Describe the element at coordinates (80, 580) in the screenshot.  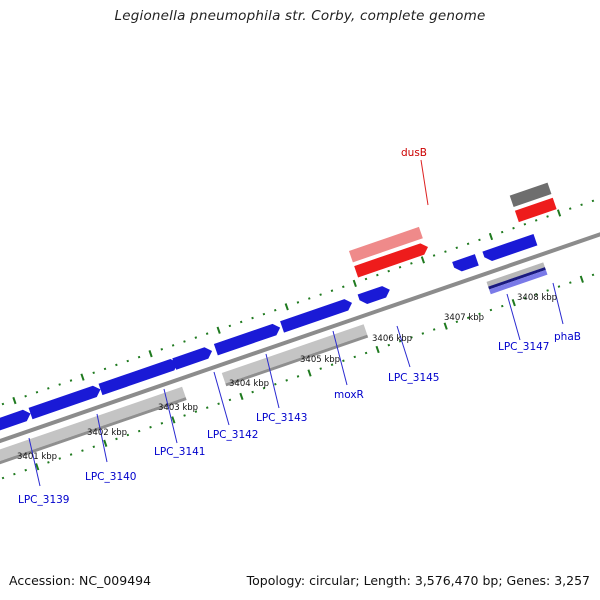
I see `accession-text: Accession: NC_009494` at that location.